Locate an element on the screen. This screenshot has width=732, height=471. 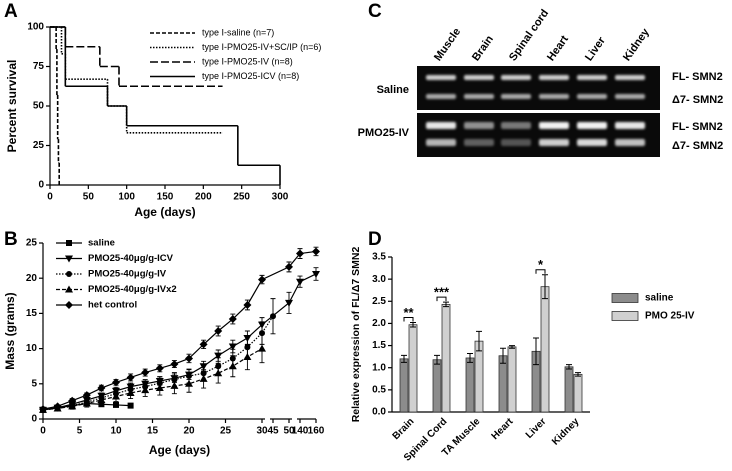
gel-strip is located at coordinates (538, 135).